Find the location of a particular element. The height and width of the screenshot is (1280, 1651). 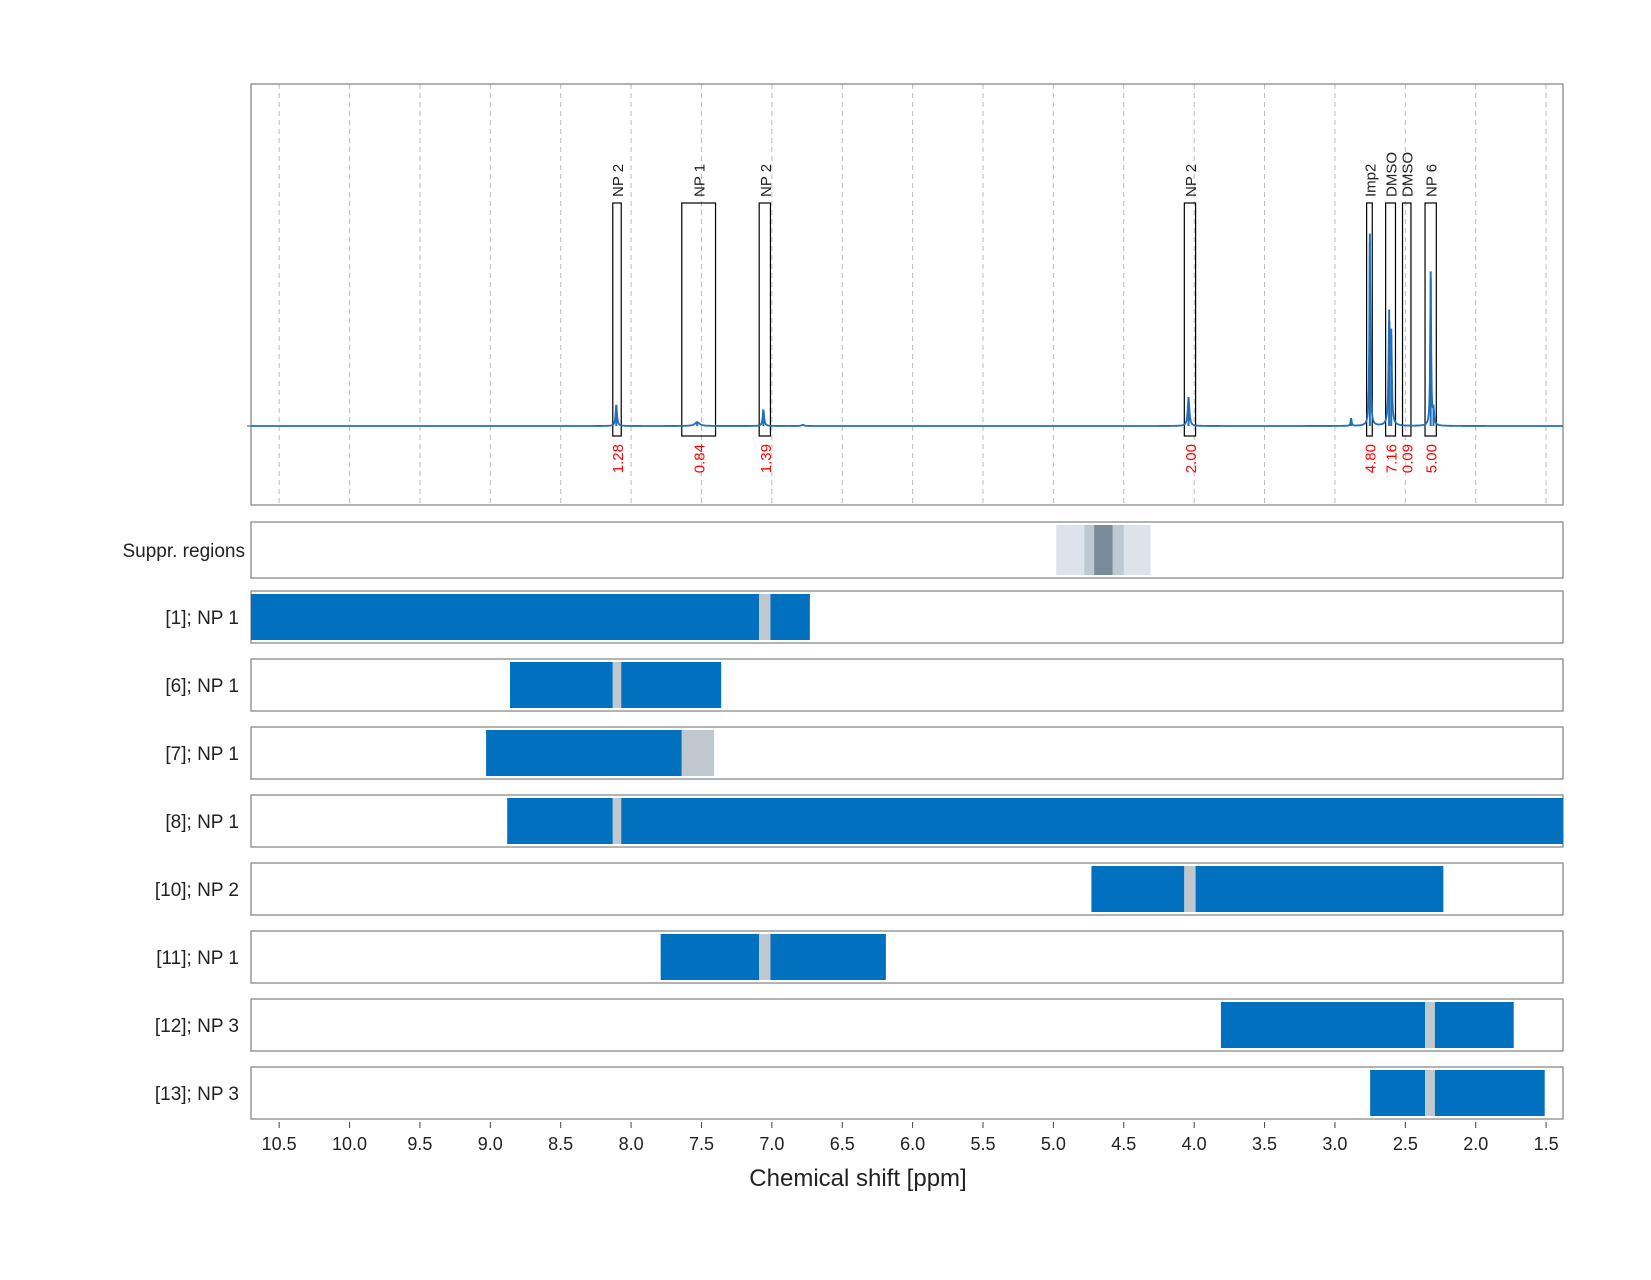

integral-value: 2.00 is located at coordinates (1191, 458).